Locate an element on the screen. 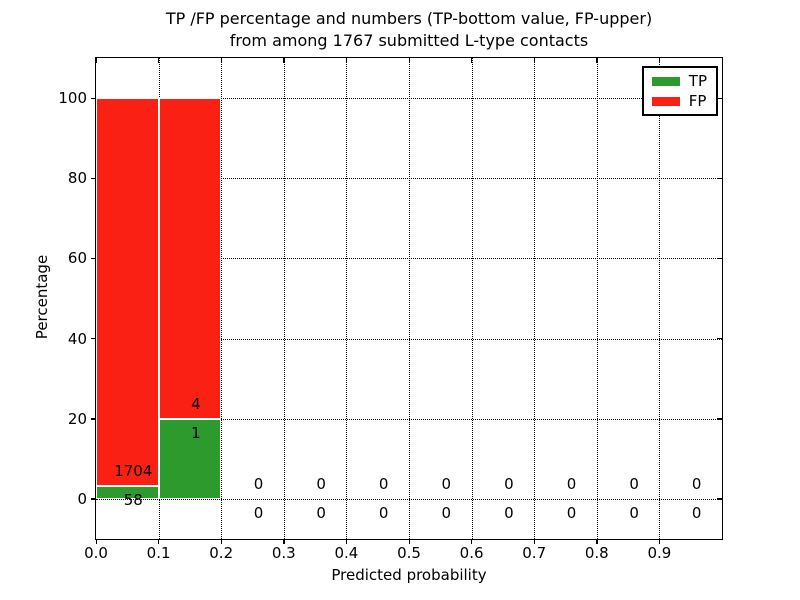 This screenshot has width=800, height=600. y-tick-label: 40 is located at coordinates (77, 338).